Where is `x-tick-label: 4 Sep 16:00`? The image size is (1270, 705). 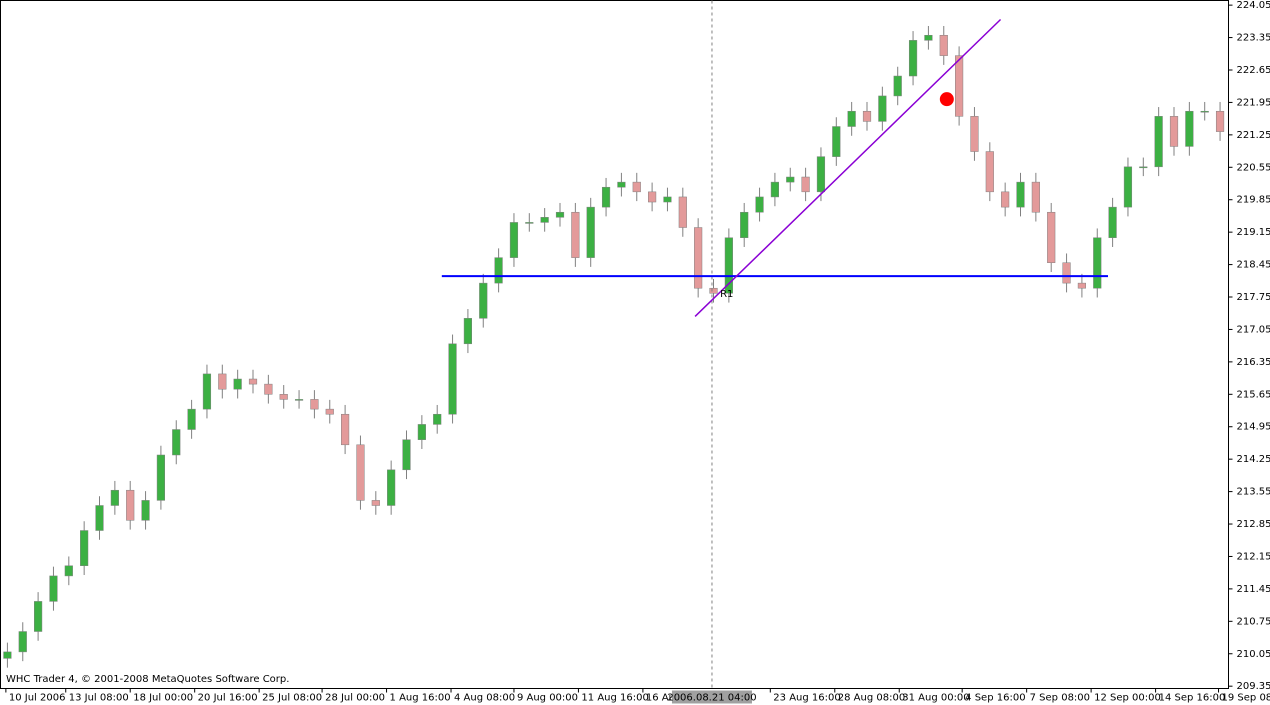
x-tick-label: 4 Sep 16:00 is located at coordinates (995, 698).